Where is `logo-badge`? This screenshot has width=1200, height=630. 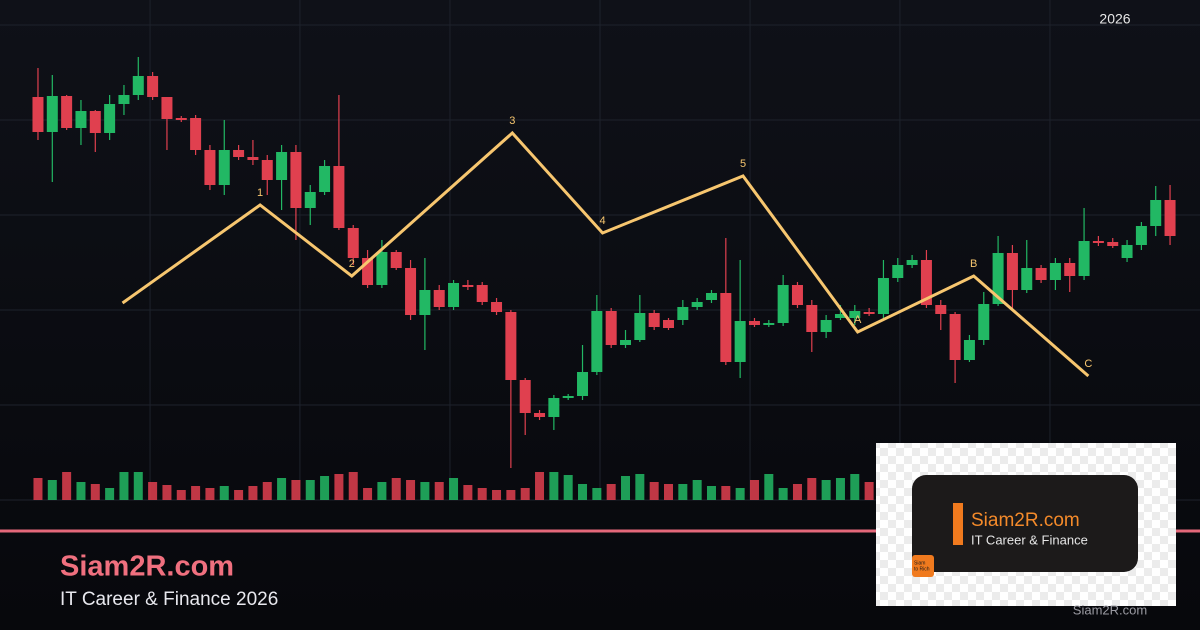 logo-badge is located at coordinates (923, 566).